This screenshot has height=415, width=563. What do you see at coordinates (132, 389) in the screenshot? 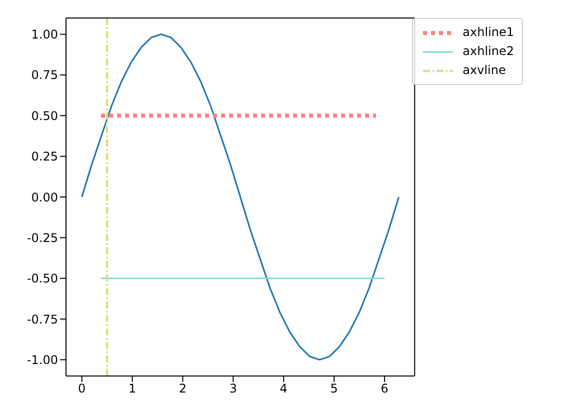
I see `x-tick-label: 1` at bounding box center [132, 389].